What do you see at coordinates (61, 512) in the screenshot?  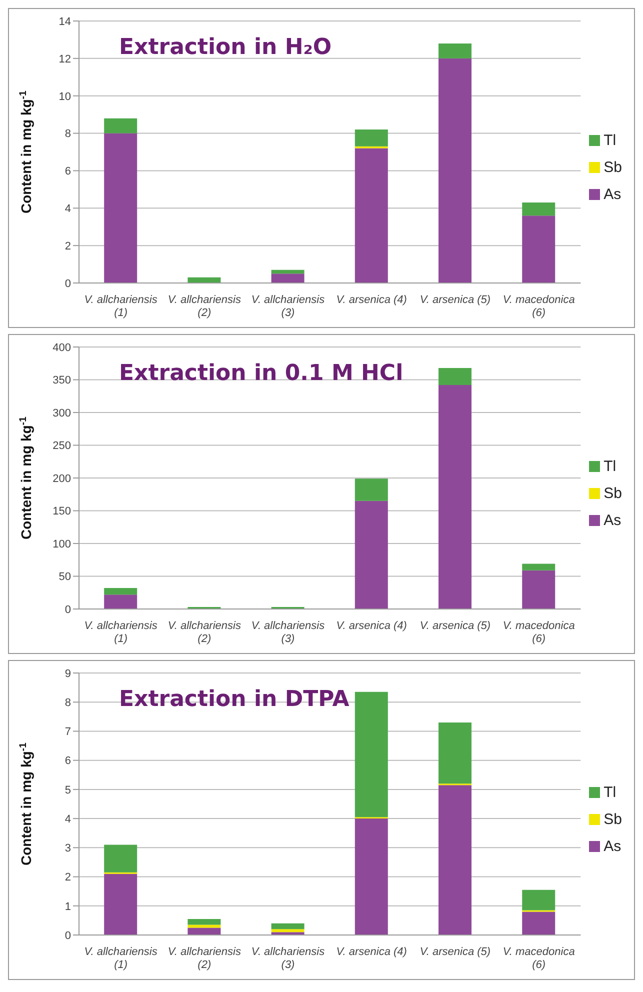 I see `y-tick-label: 150` at bounding box center [61, 512].